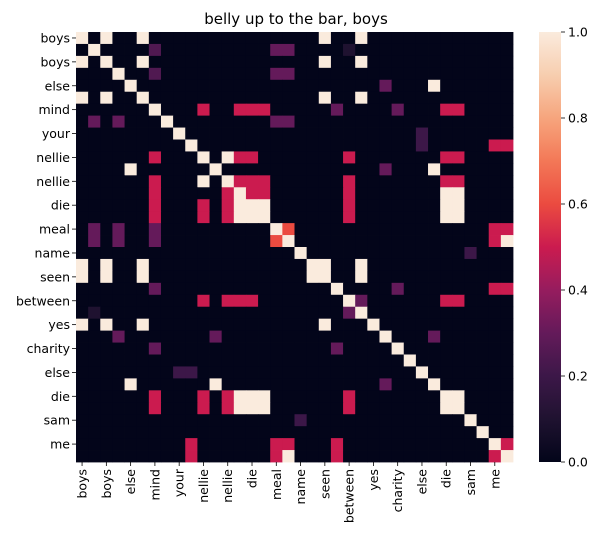 This screenshot has height=543, width=601. What do you see at coordinates (49, 348) in the screenshot?
I see `y-tick-label: charity` at bounding box center [49, 348].